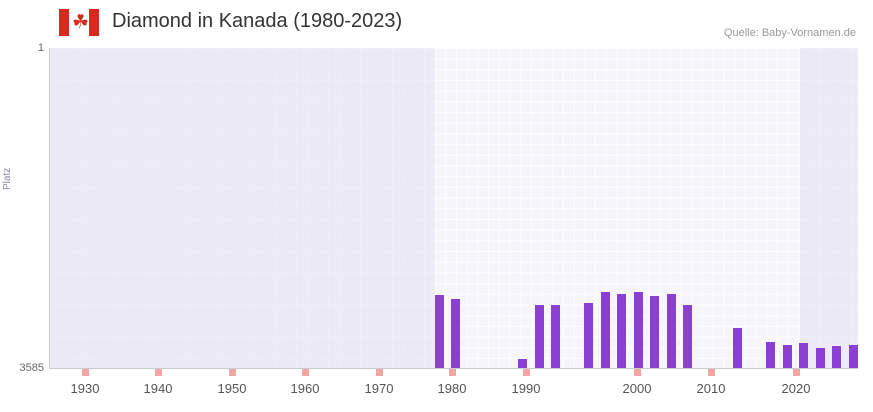 Image resolution: width=873 pixels, height=412 pixels. I want to click on x-tick-mark-1980, so click(452, 372).